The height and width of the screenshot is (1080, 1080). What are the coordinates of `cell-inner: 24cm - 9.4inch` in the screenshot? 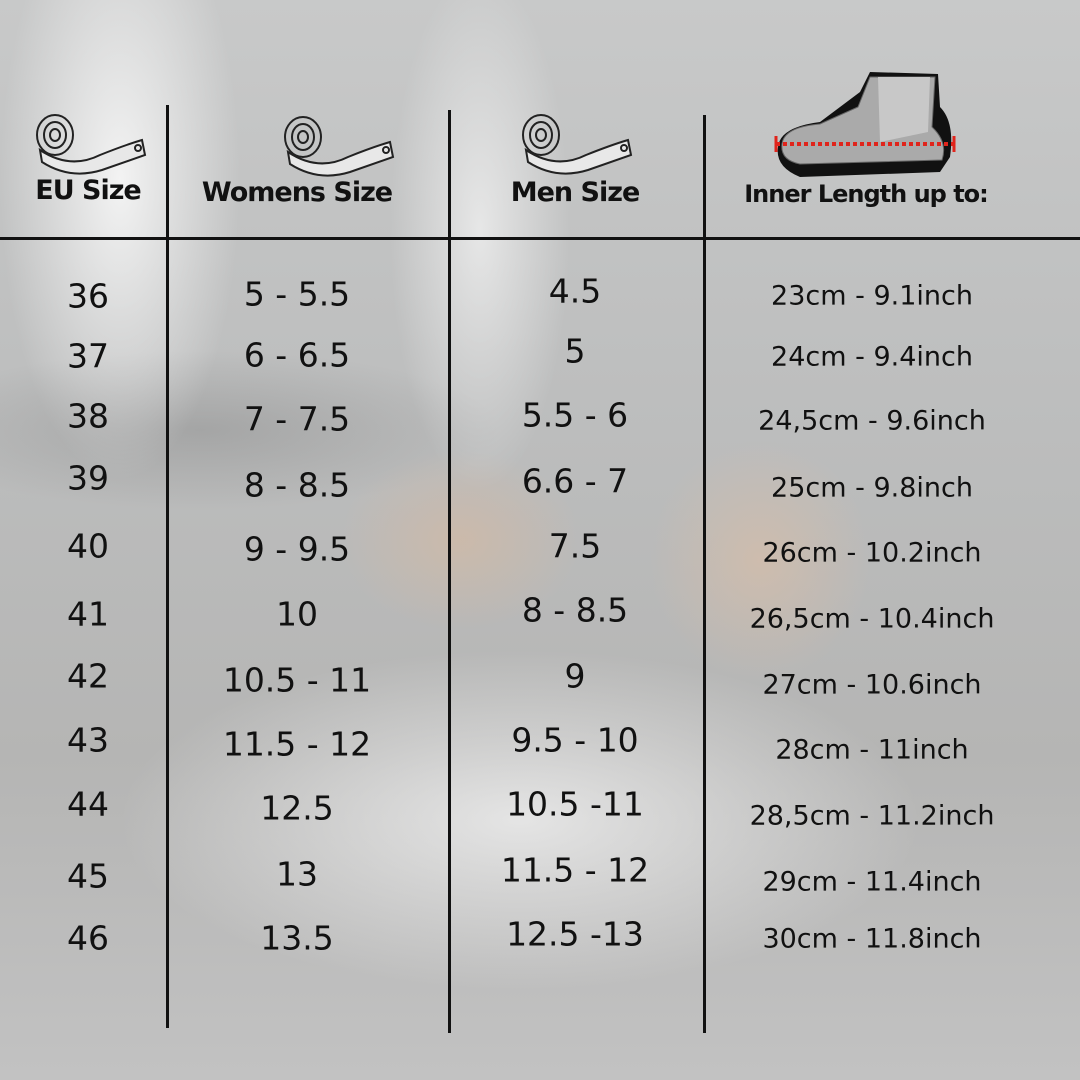 It's located at (872, 357).